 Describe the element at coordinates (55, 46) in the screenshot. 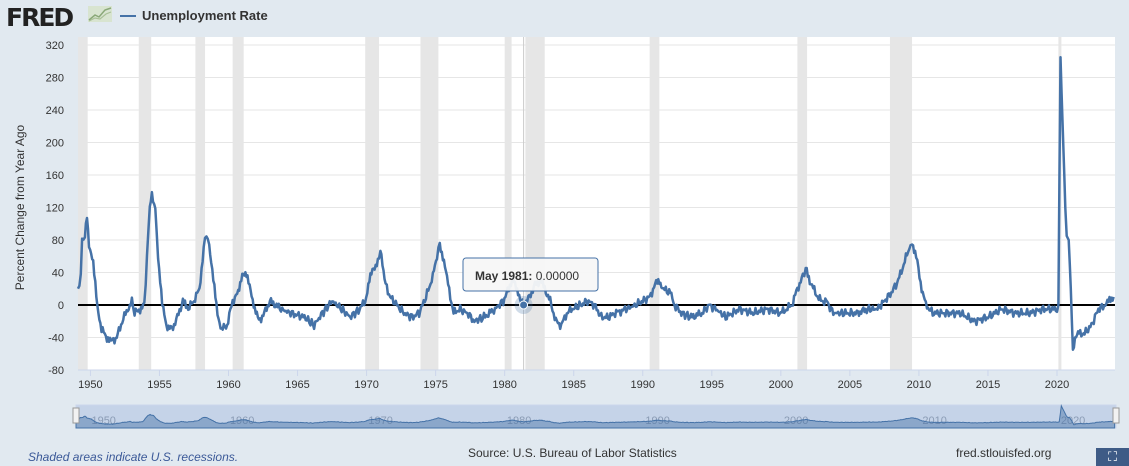

I see `y-tick-label: 320` at that location.